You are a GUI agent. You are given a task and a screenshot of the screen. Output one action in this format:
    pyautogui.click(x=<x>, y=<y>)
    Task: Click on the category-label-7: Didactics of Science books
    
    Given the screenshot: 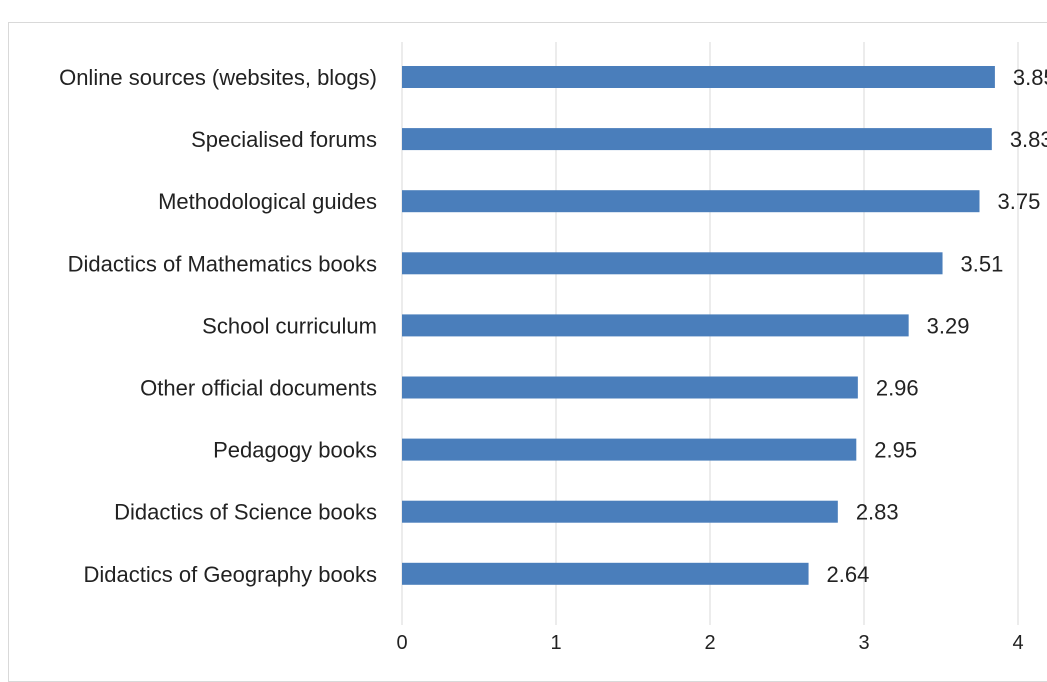 What is the action you would take?
    pyautogui.click(x=245, y=512)
    